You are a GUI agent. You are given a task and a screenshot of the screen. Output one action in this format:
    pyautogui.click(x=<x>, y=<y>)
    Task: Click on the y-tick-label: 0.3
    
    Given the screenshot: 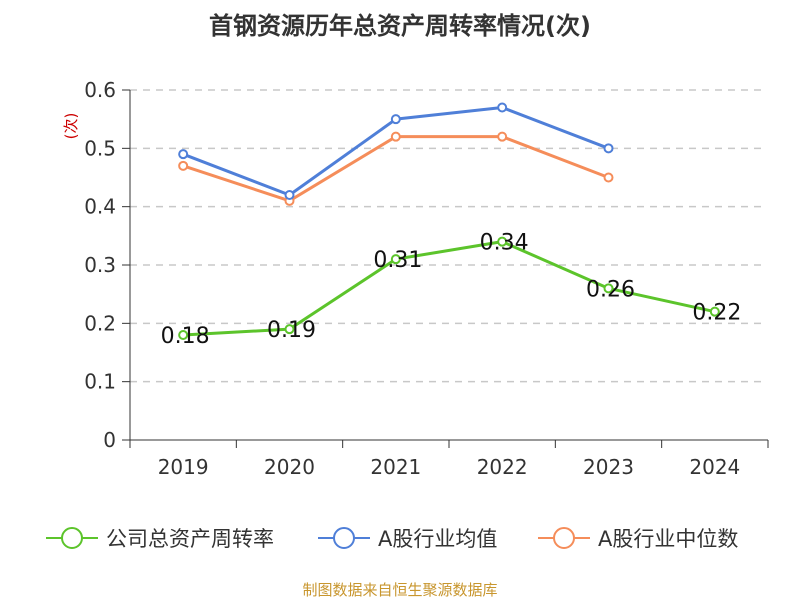 What is the action you would take?
    pyautogui.click(x=100, y=265)
    